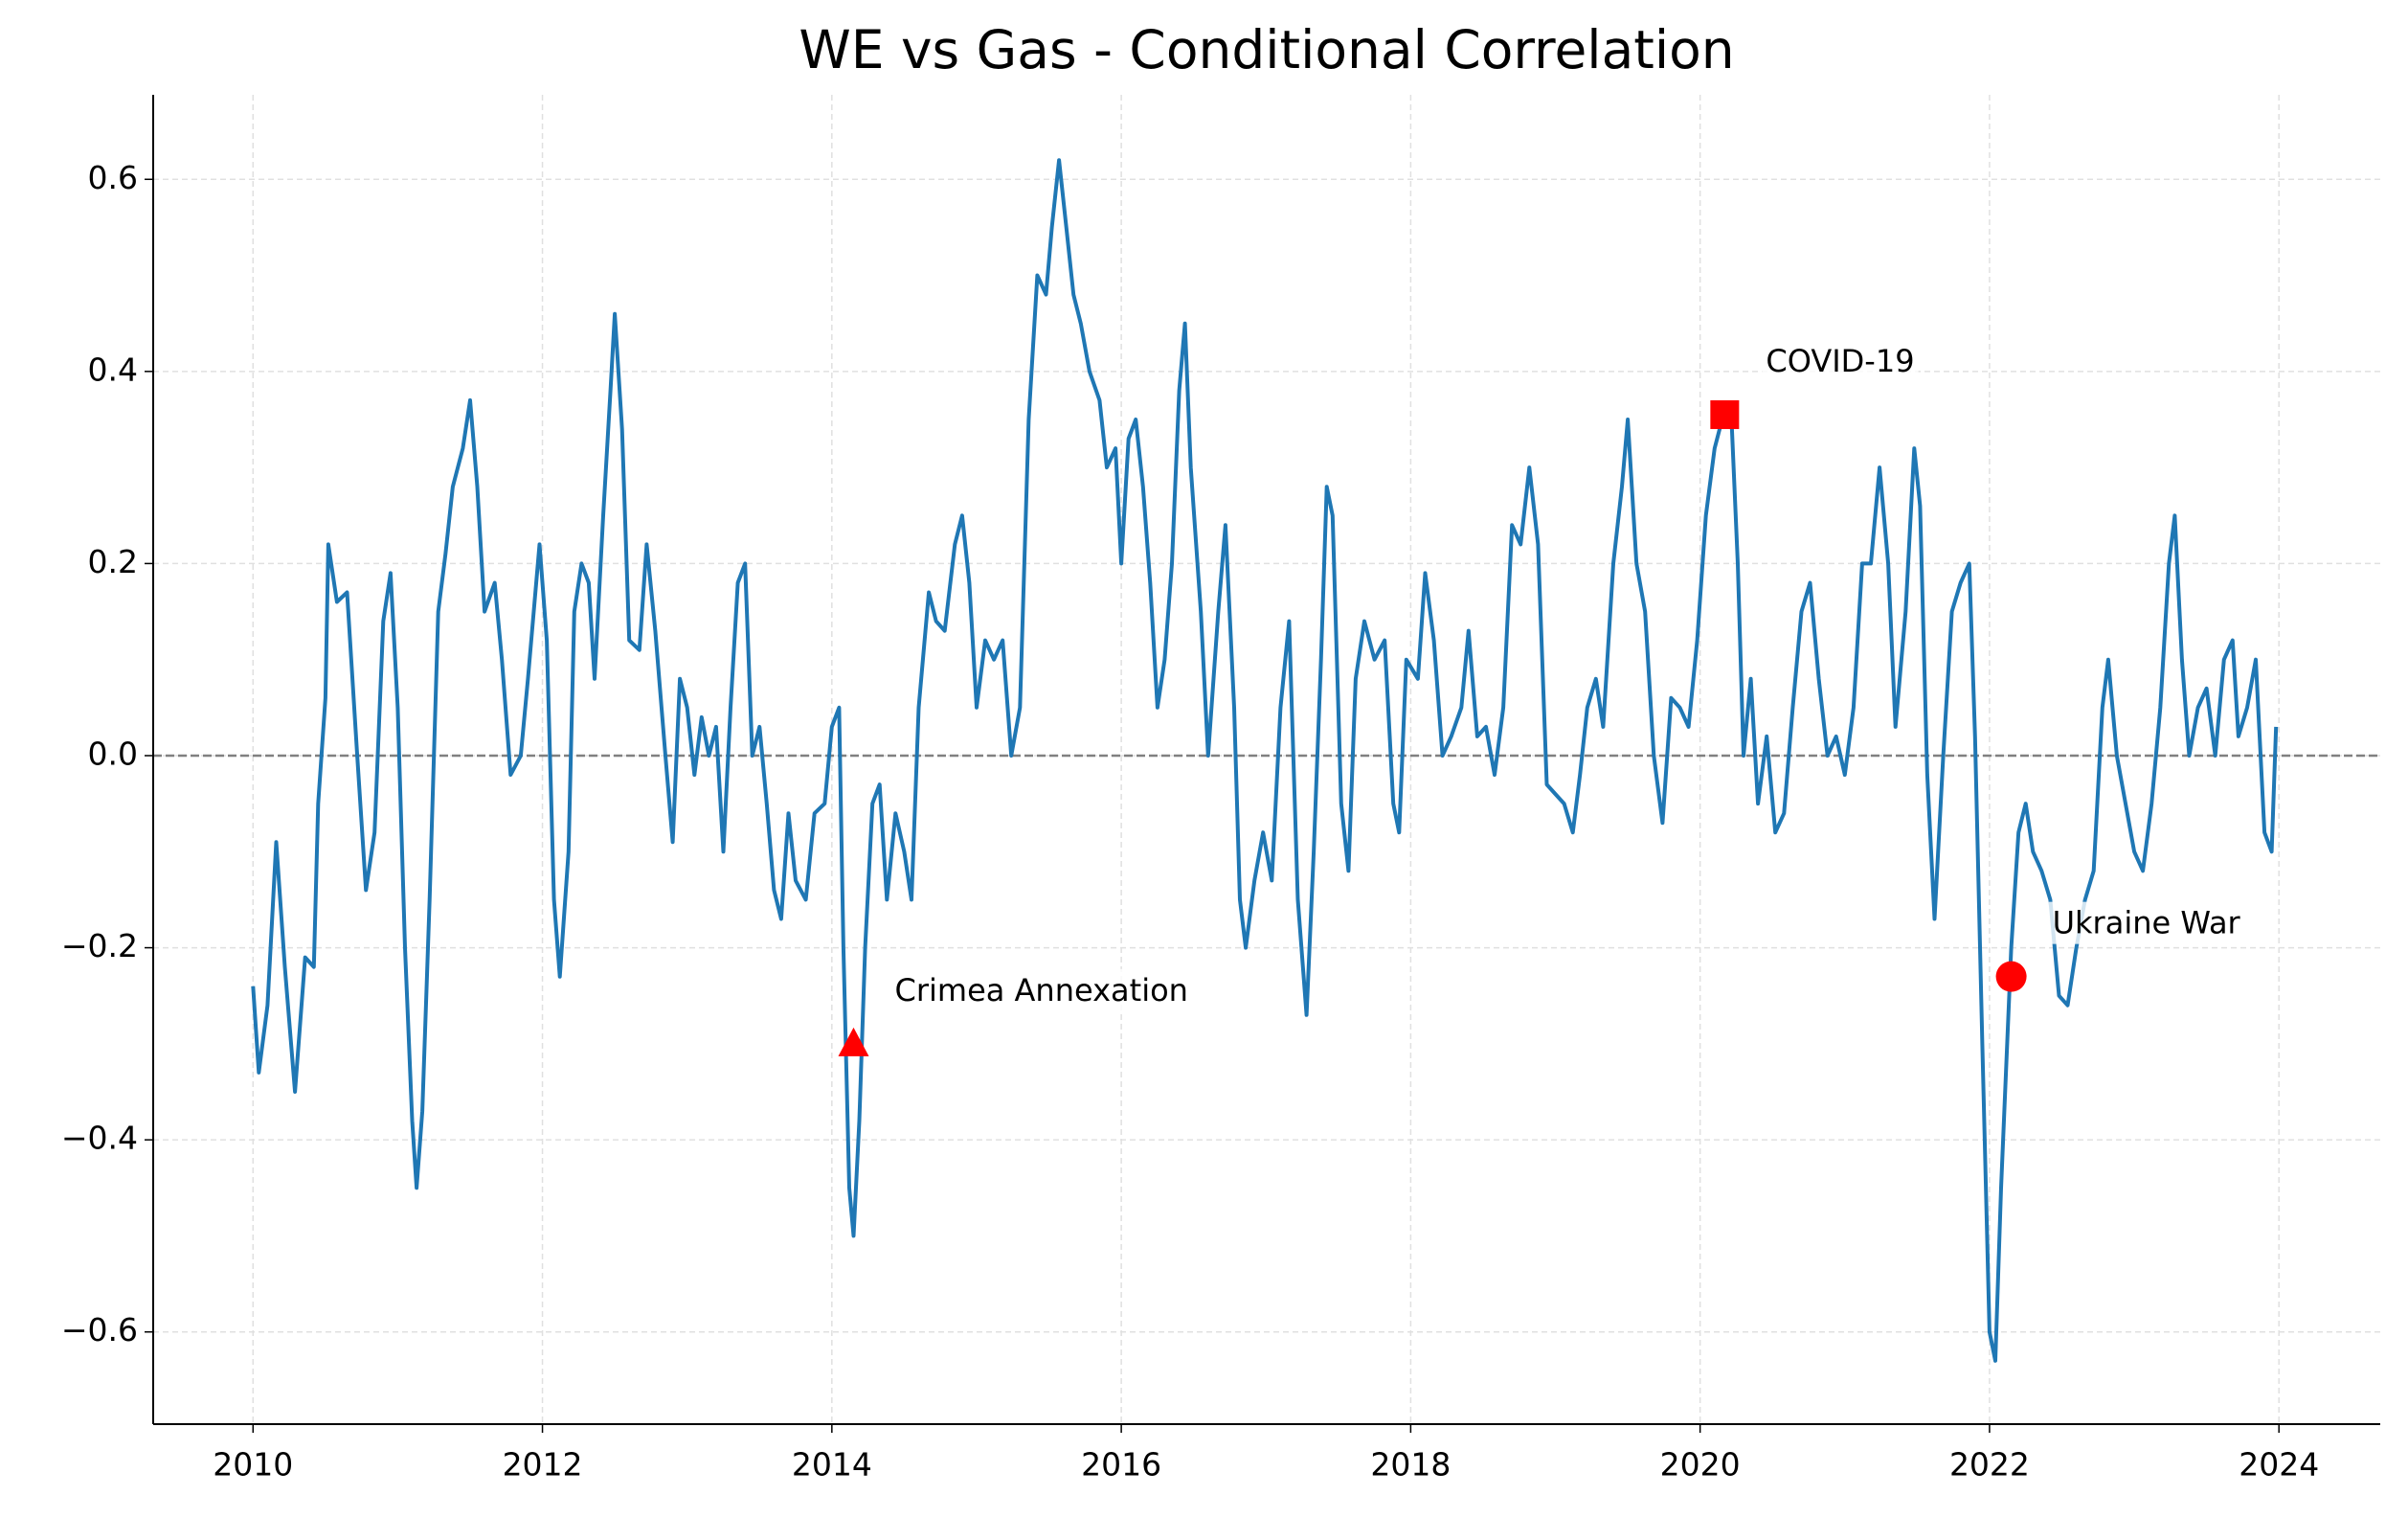  I want to click on x-tick-label: 2024, so click(2279, 1465).